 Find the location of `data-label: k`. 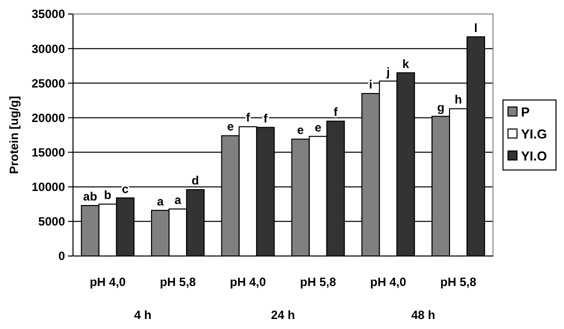

data-label: k is located at coordinates (406, 63).